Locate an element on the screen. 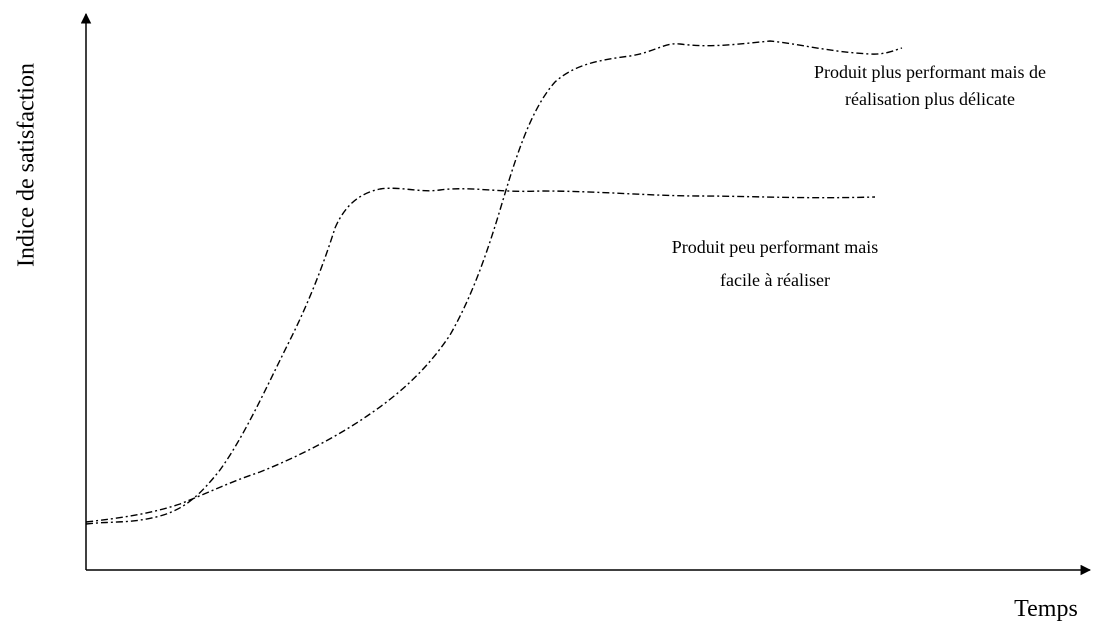  annotation-line: réalisation plus délicate is located at coordinates (930, 99).